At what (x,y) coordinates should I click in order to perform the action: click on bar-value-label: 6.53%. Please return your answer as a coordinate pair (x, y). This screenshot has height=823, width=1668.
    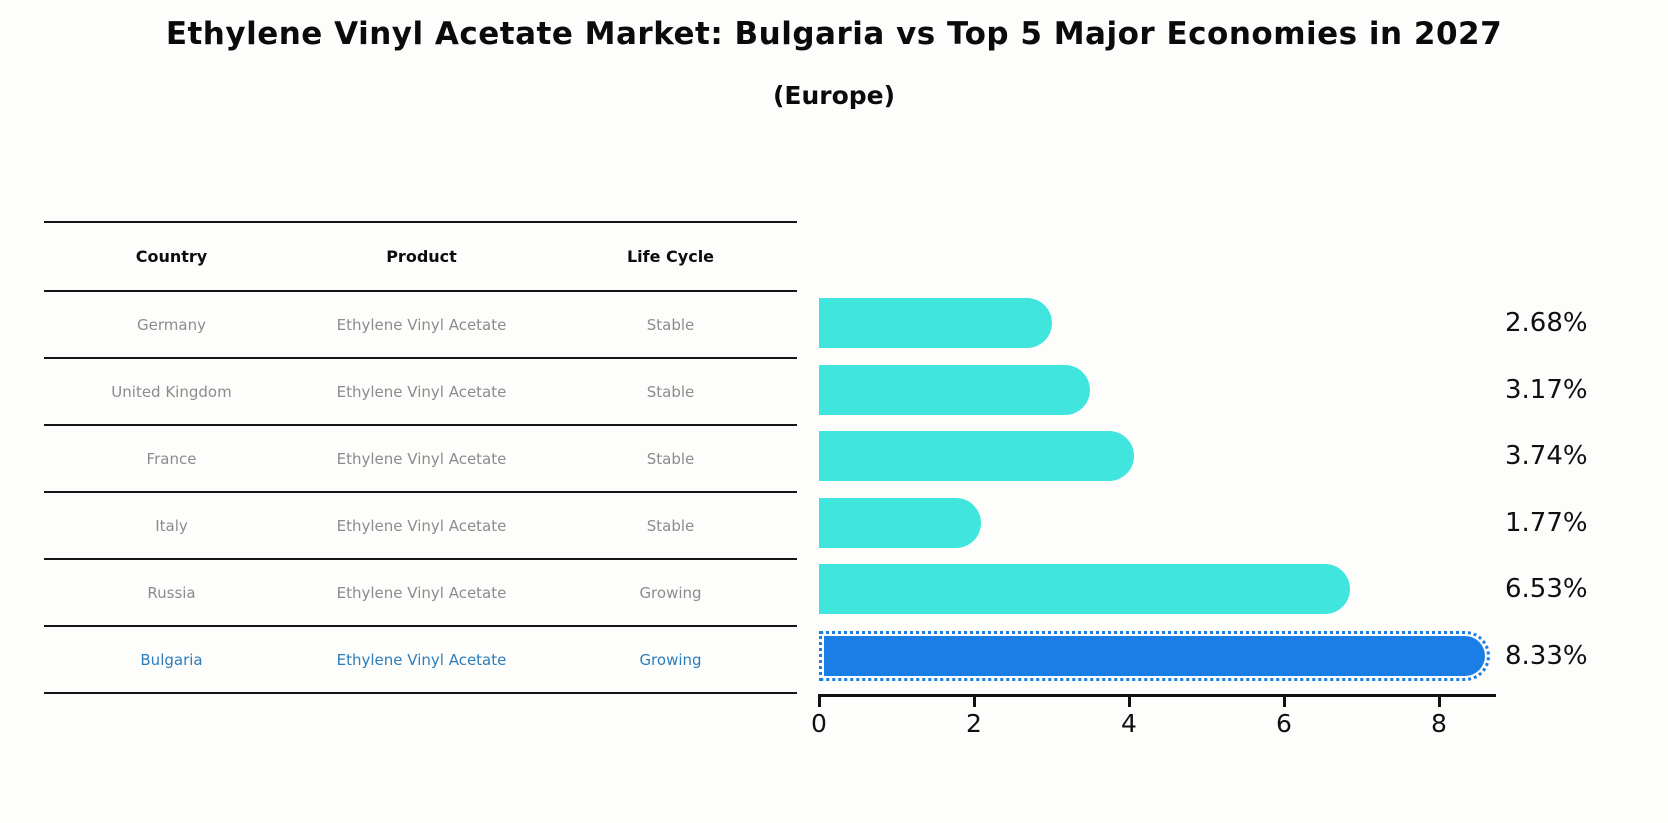
    Looking at the image, I should click on (1546, 589).